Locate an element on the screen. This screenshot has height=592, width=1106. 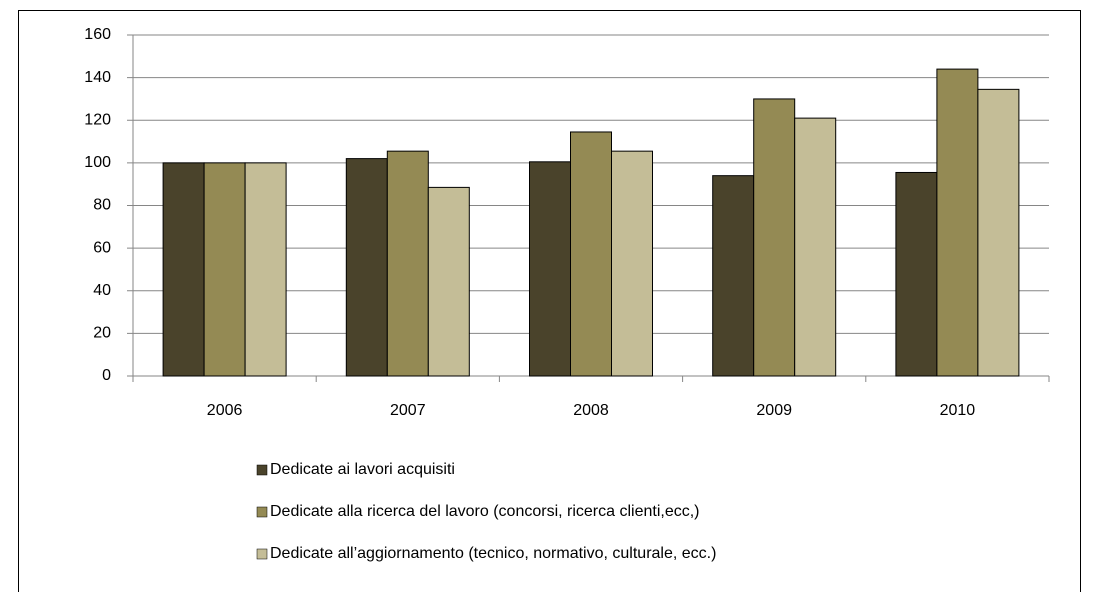
y-tick-label: 0 is located at coordinates (106, 375).